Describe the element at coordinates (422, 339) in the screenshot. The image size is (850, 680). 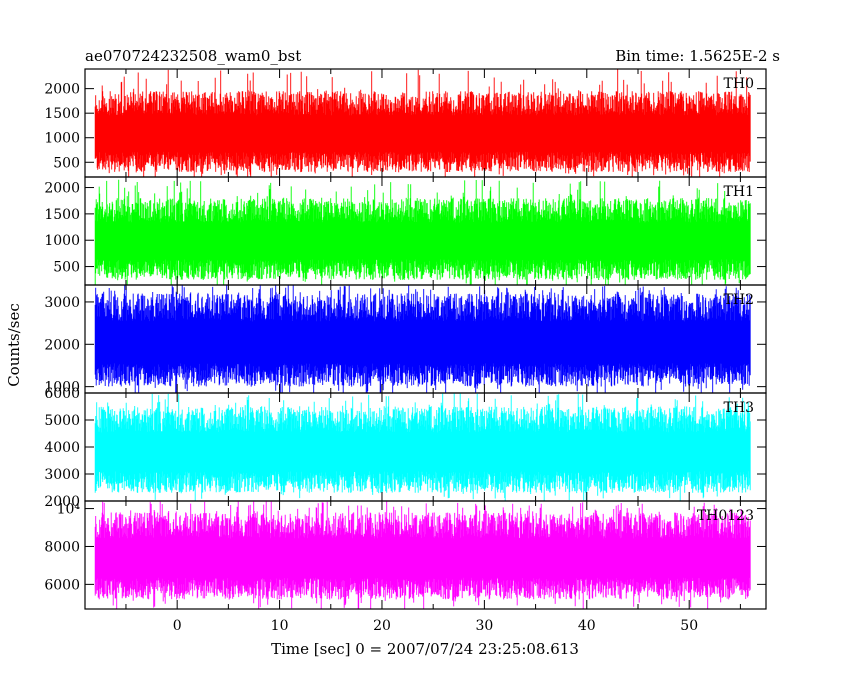
I see `series-th2` at that location.